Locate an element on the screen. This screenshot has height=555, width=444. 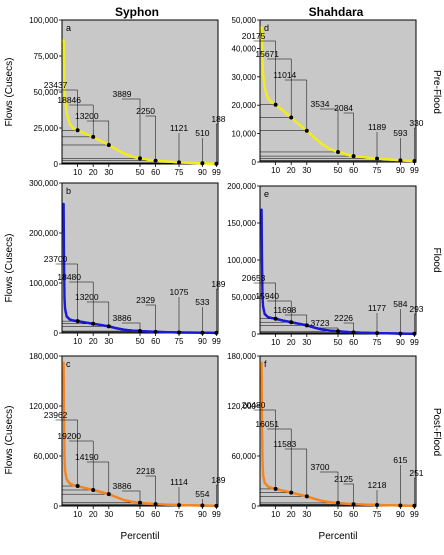
point-label: 533 is located at coordinates (202, 302).